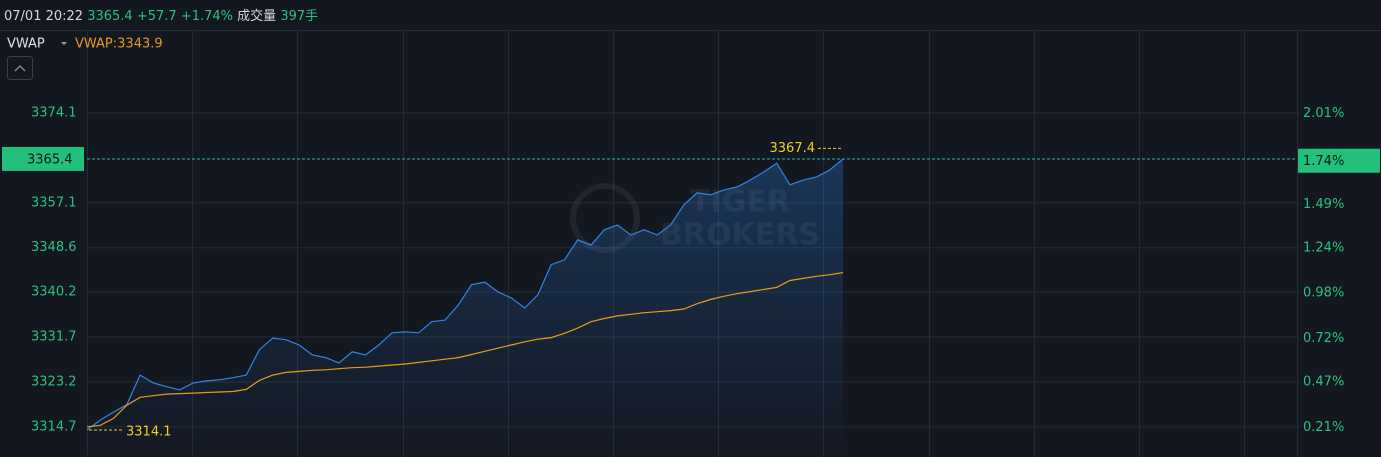 The width and height of the screenshot is (1381, 457). Describe the element at coordinates (54, 247) in the screenshot. I see `y-tick-label: 3348.6` at that location.